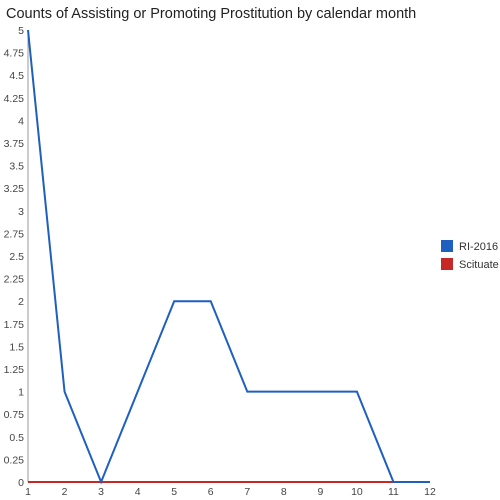 This screenshot has width=500, height=500. I want to click on y-tick-label: 1.75, so click(14, 325).